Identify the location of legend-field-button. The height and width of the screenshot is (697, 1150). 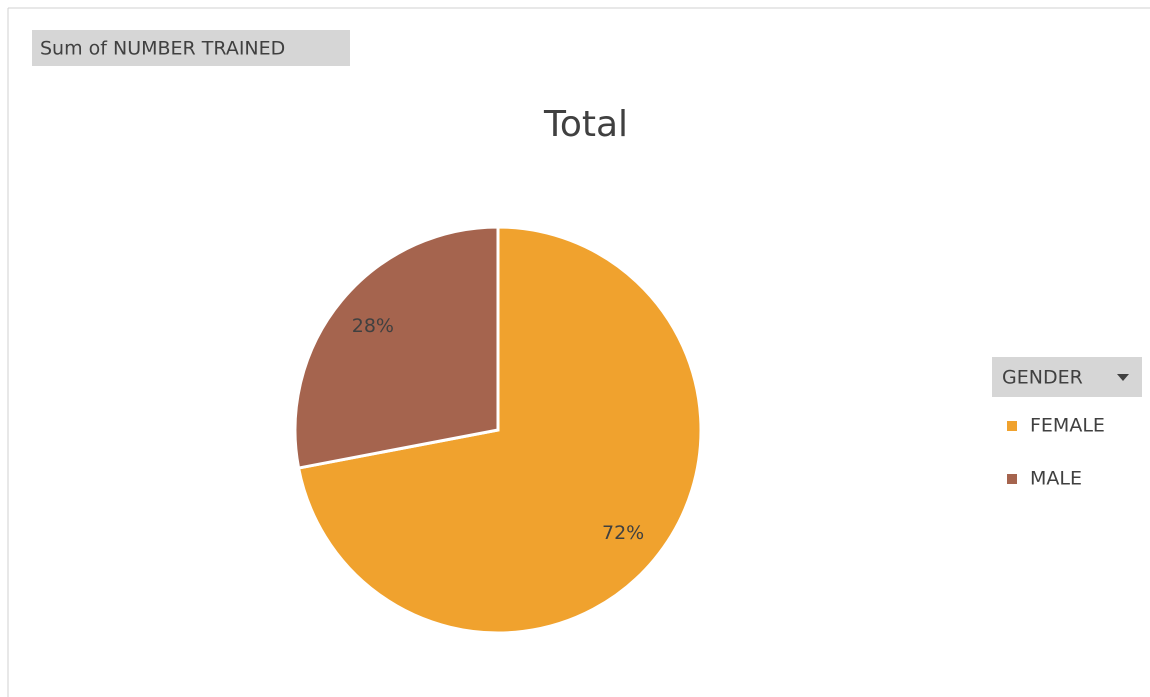
(1067, 377).